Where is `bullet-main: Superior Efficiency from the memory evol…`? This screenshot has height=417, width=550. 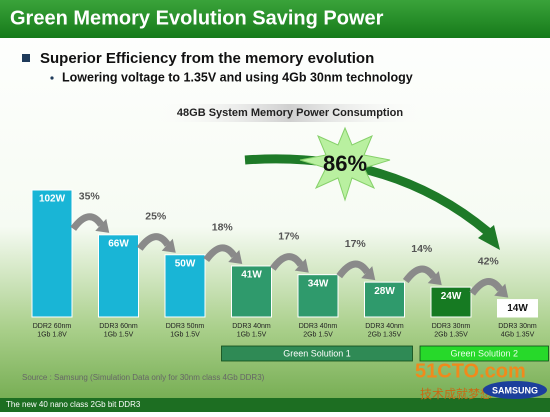 bullet-main: Superior Efficiency from the memory evol… is located at coordinates (207, 58).